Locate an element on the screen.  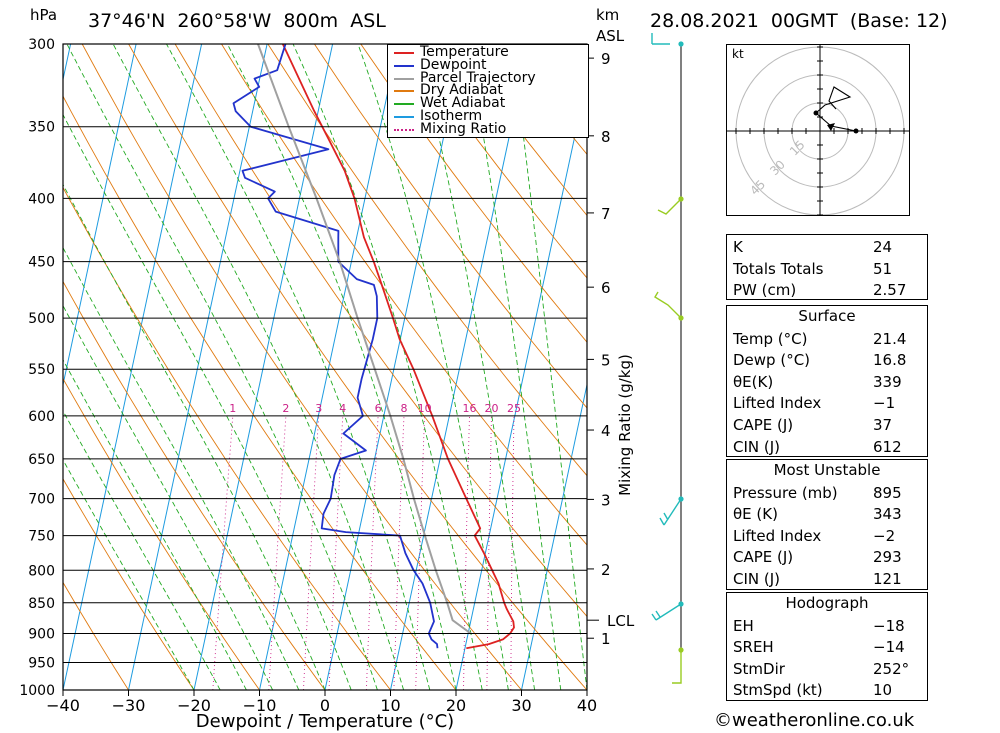
pressure-tick-label: 650 is located at coordinates (41, 460).